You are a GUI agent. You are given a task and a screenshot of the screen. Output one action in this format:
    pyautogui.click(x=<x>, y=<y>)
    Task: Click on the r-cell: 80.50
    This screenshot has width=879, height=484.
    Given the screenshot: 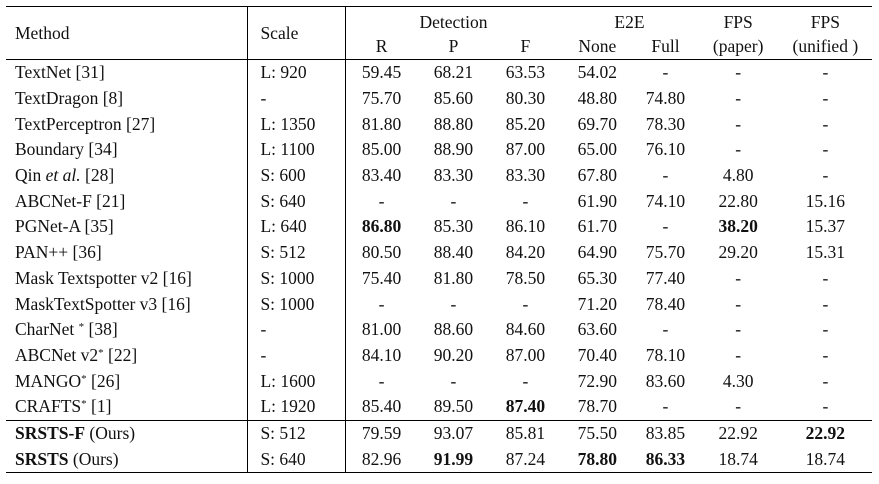 What is the action you would take?
    pyautogui.click(x=381, y=252)
    